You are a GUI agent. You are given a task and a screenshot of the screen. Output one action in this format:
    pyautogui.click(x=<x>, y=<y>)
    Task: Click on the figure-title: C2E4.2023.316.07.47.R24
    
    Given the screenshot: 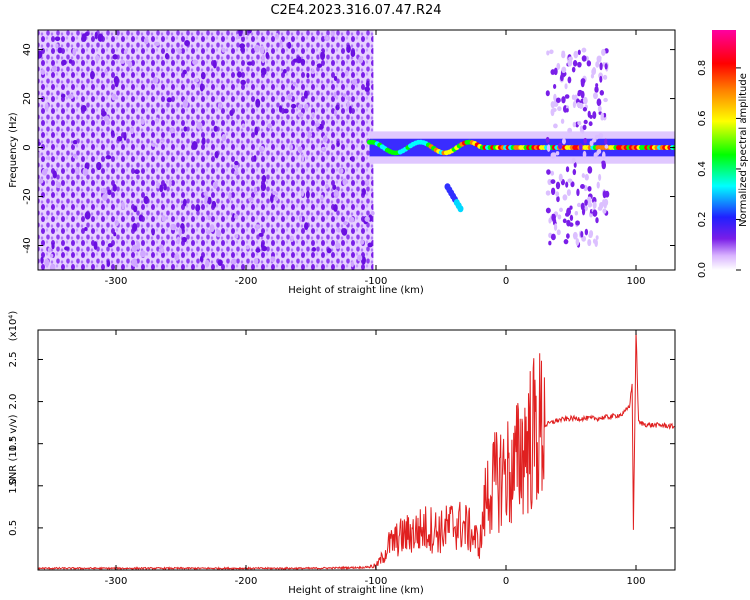 What is the action you would take?
    pyautogui.click(x=355, y=10)
    